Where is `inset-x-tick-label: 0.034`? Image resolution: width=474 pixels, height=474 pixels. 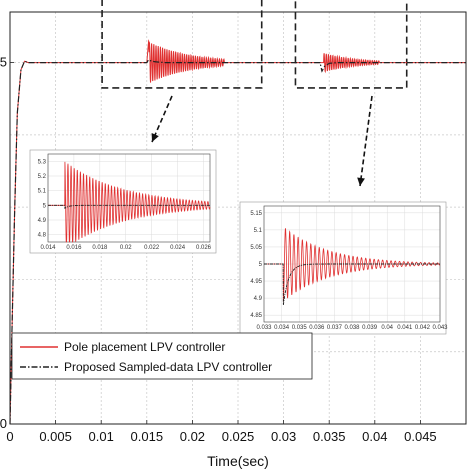
inset-x-tick-label: 0.034 is located at coordinates (282, 328).